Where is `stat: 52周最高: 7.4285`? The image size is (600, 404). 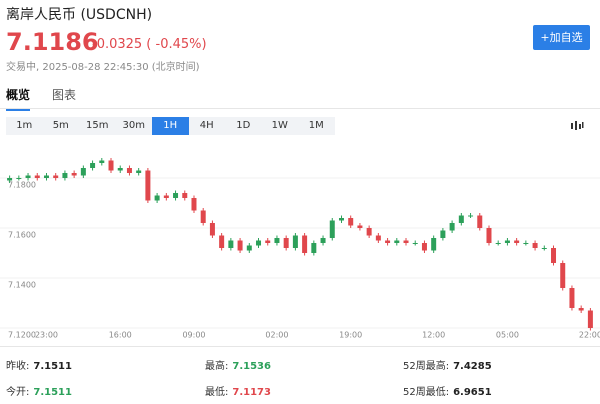
stat: 52周最高: 7.4285 is located at coordinates (447, 364).